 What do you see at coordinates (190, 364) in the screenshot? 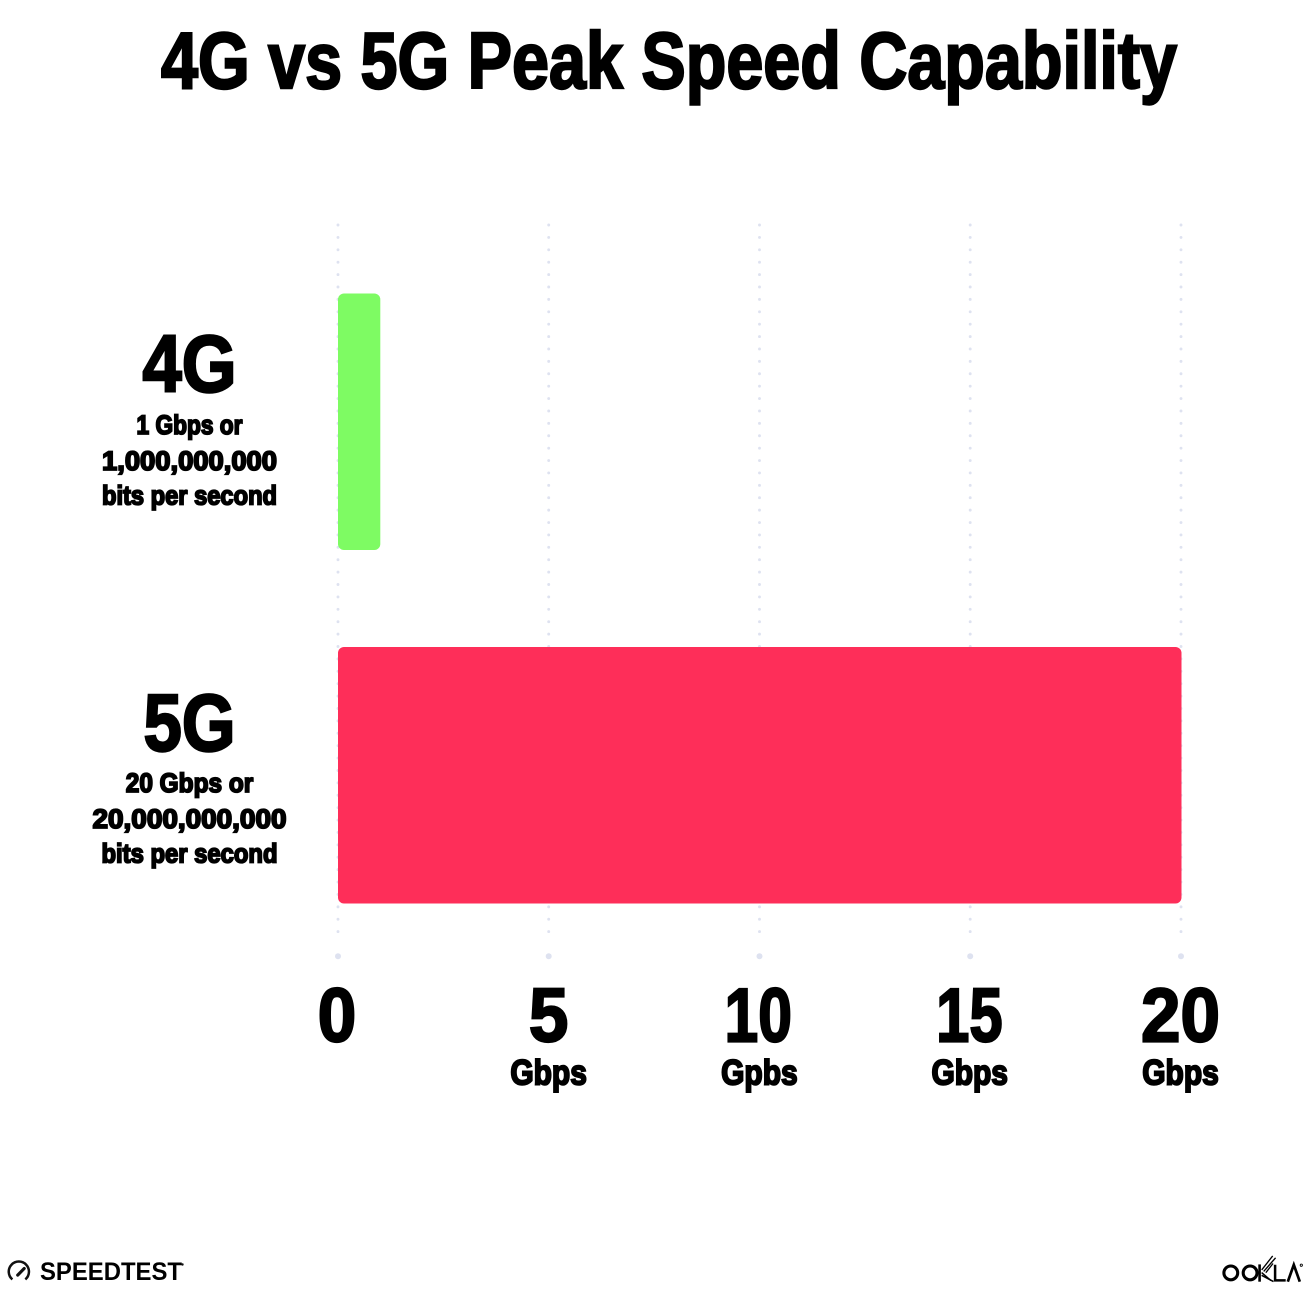
I see `svg-text: 4G` at bounding box center [190, 364].